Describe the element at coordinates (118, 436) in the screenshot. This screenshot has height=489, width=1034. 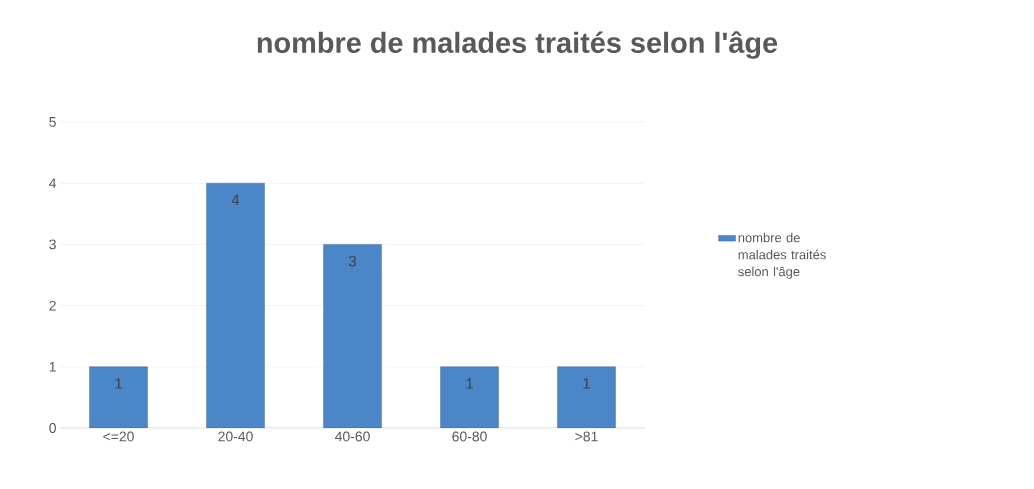
I see `x-tick-label: <=20` at that location.